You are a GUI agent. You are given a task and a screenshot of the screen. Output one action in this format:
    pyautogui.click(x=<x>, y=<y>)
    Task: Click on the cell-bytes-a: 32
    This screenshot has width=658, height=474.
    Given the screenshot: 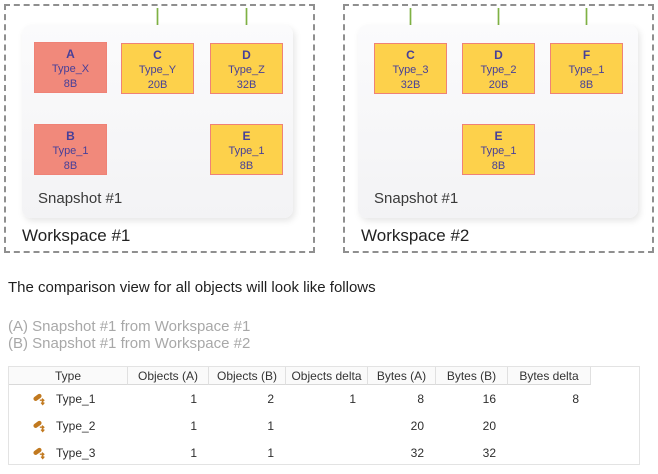 What is the action you would take?
    pyautogui.click(x=417, y=452)
    